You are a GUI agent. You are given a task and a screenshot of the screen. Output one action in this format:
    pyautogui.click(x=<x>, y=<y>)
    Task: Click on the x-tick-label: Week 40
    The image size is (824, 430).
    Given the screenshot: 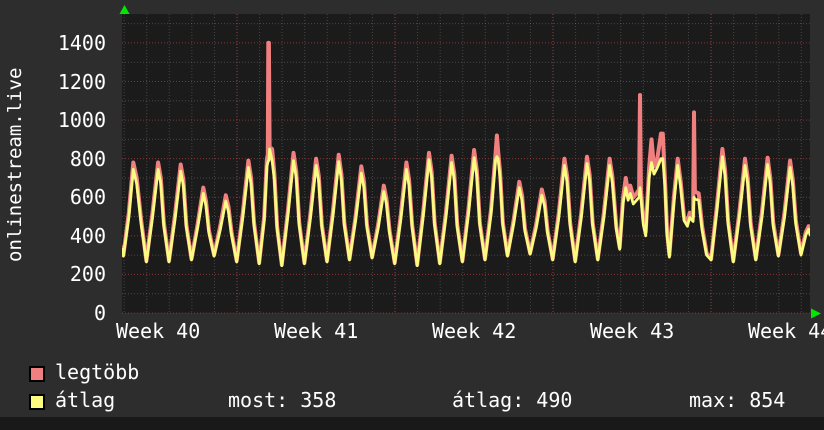 What is the action you would take?
    pyautogui.click(x=158, y=331)
    